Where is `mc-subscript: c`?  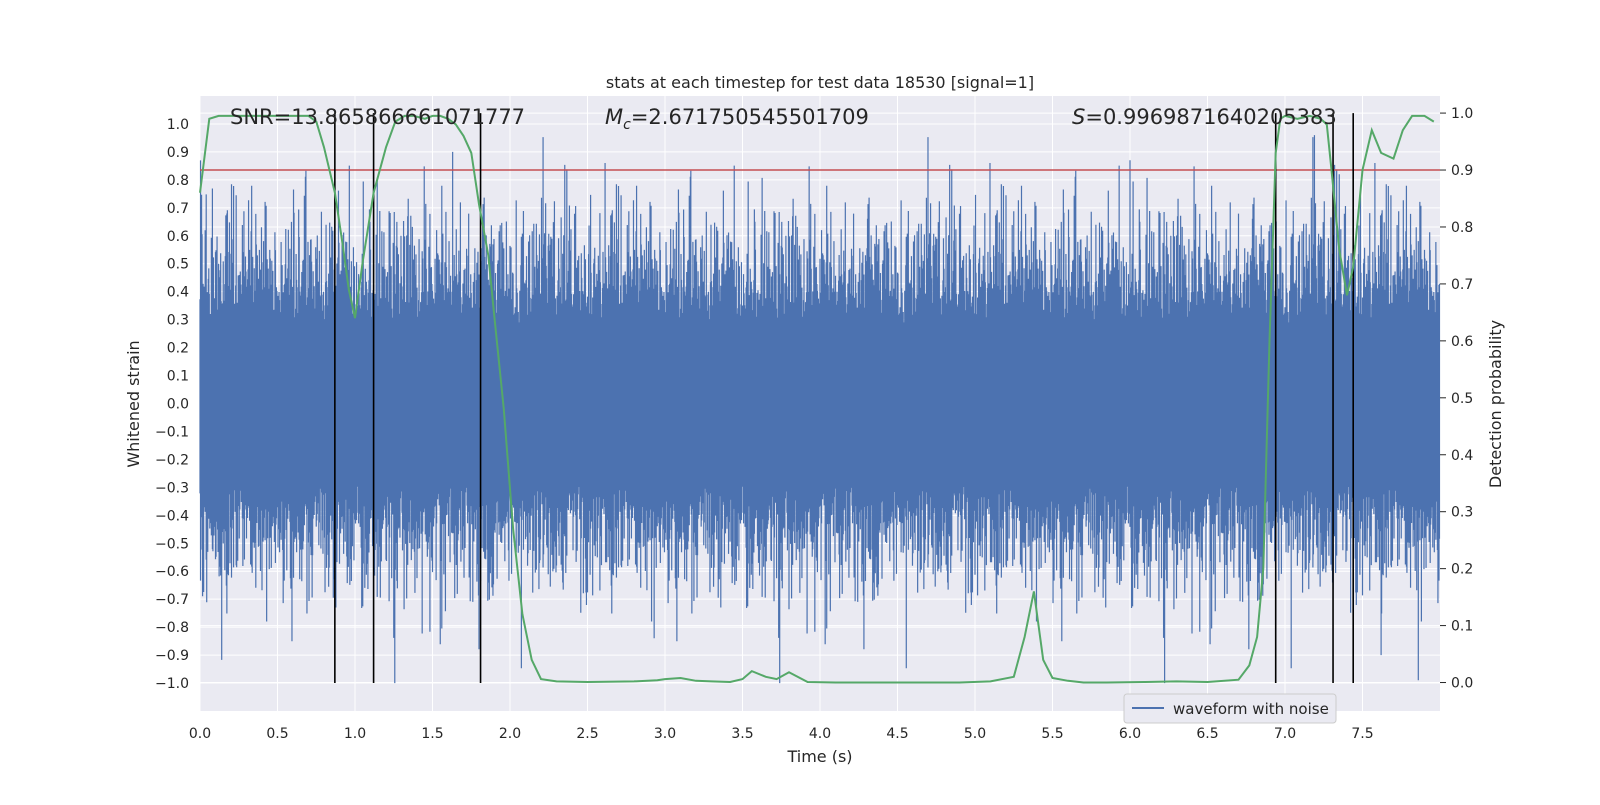 mc-subscript: c is located at coordinates (627, 125).